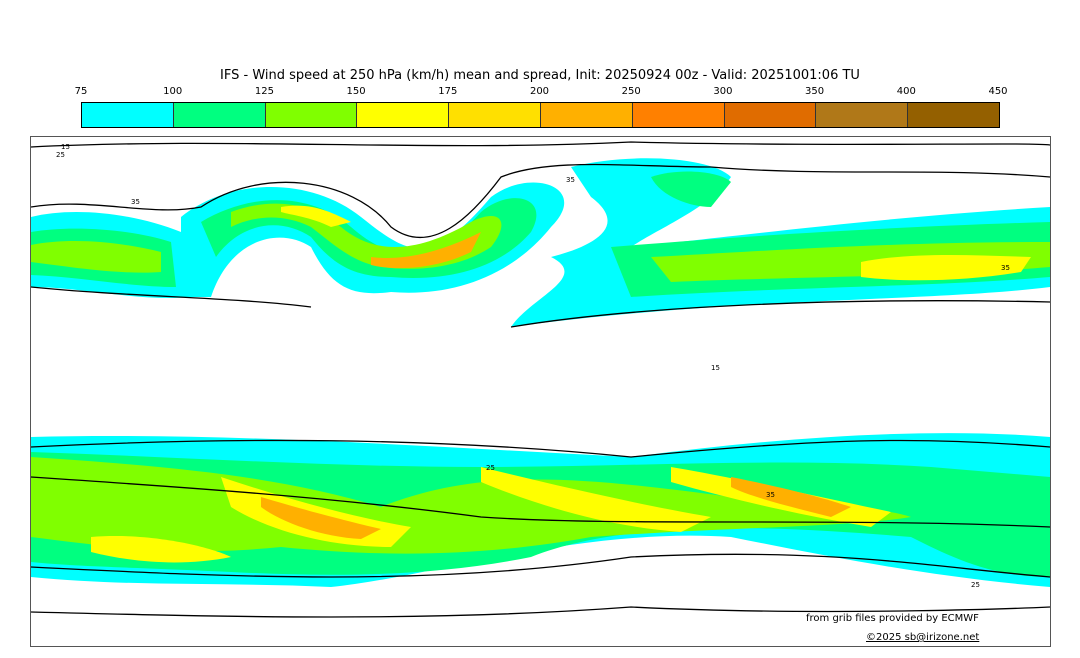  What do you see at coordinates (923, 637) in the screenshot?
I see `copyright: ©2025 sb@irizone.net` at bounding box center [923, 637].